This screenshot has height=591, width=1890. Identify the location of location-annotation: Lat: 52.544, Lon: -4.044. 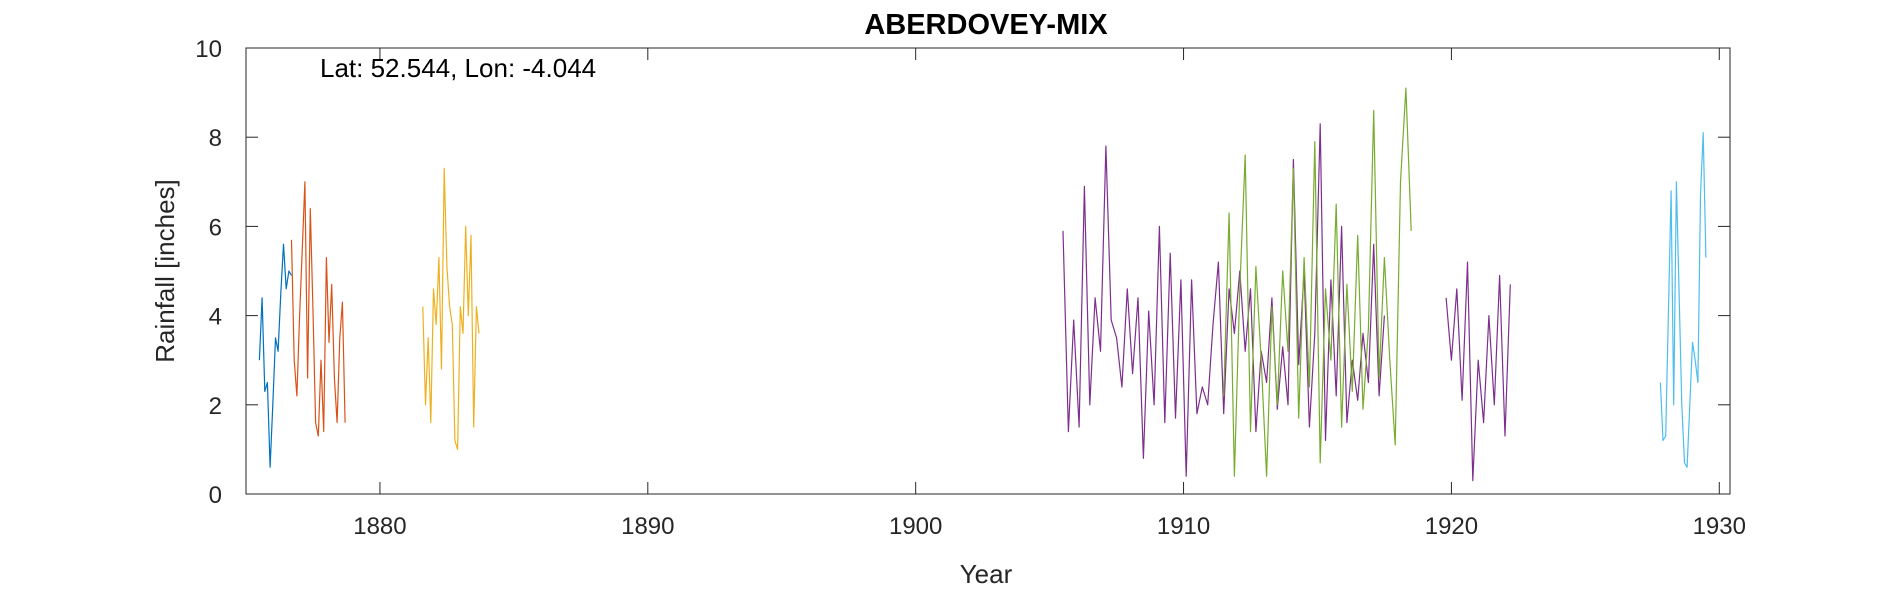
(458, 68).